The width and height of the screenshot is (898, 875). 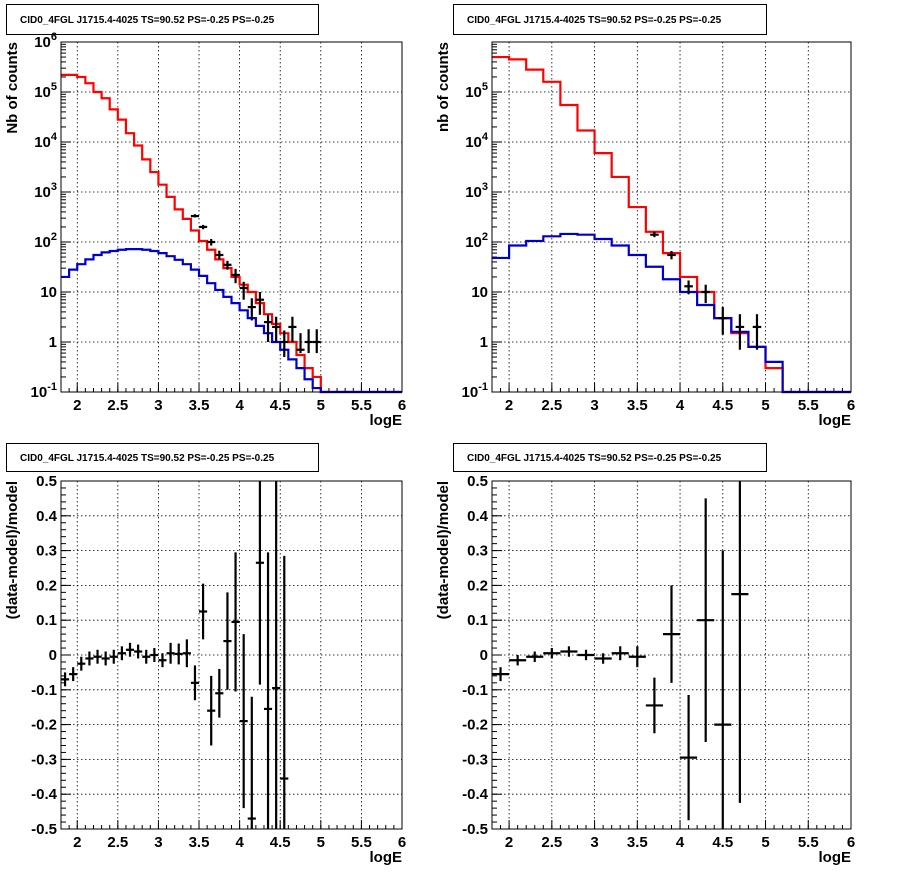 I want to click on y-tick-label: 10⁵, so click(x=476, y=91).